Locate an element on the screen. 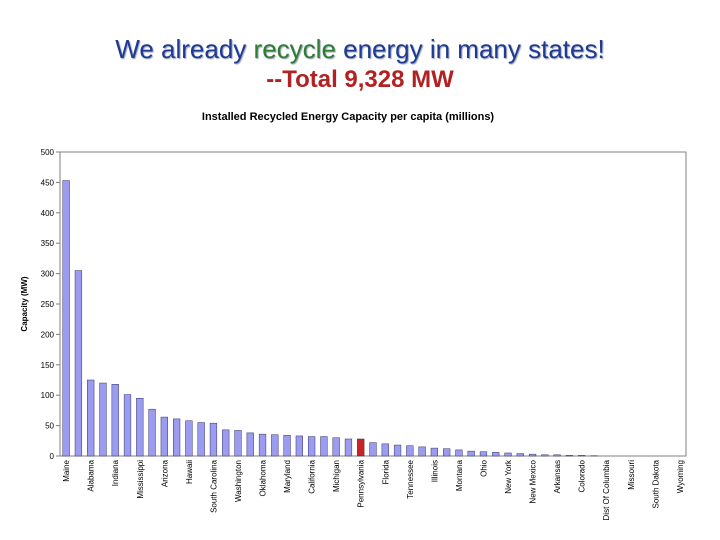 Image resolution: width=720 pixels, height=540 pixels. x-tick-label: South Dakota is located at coordinates (655, 483).